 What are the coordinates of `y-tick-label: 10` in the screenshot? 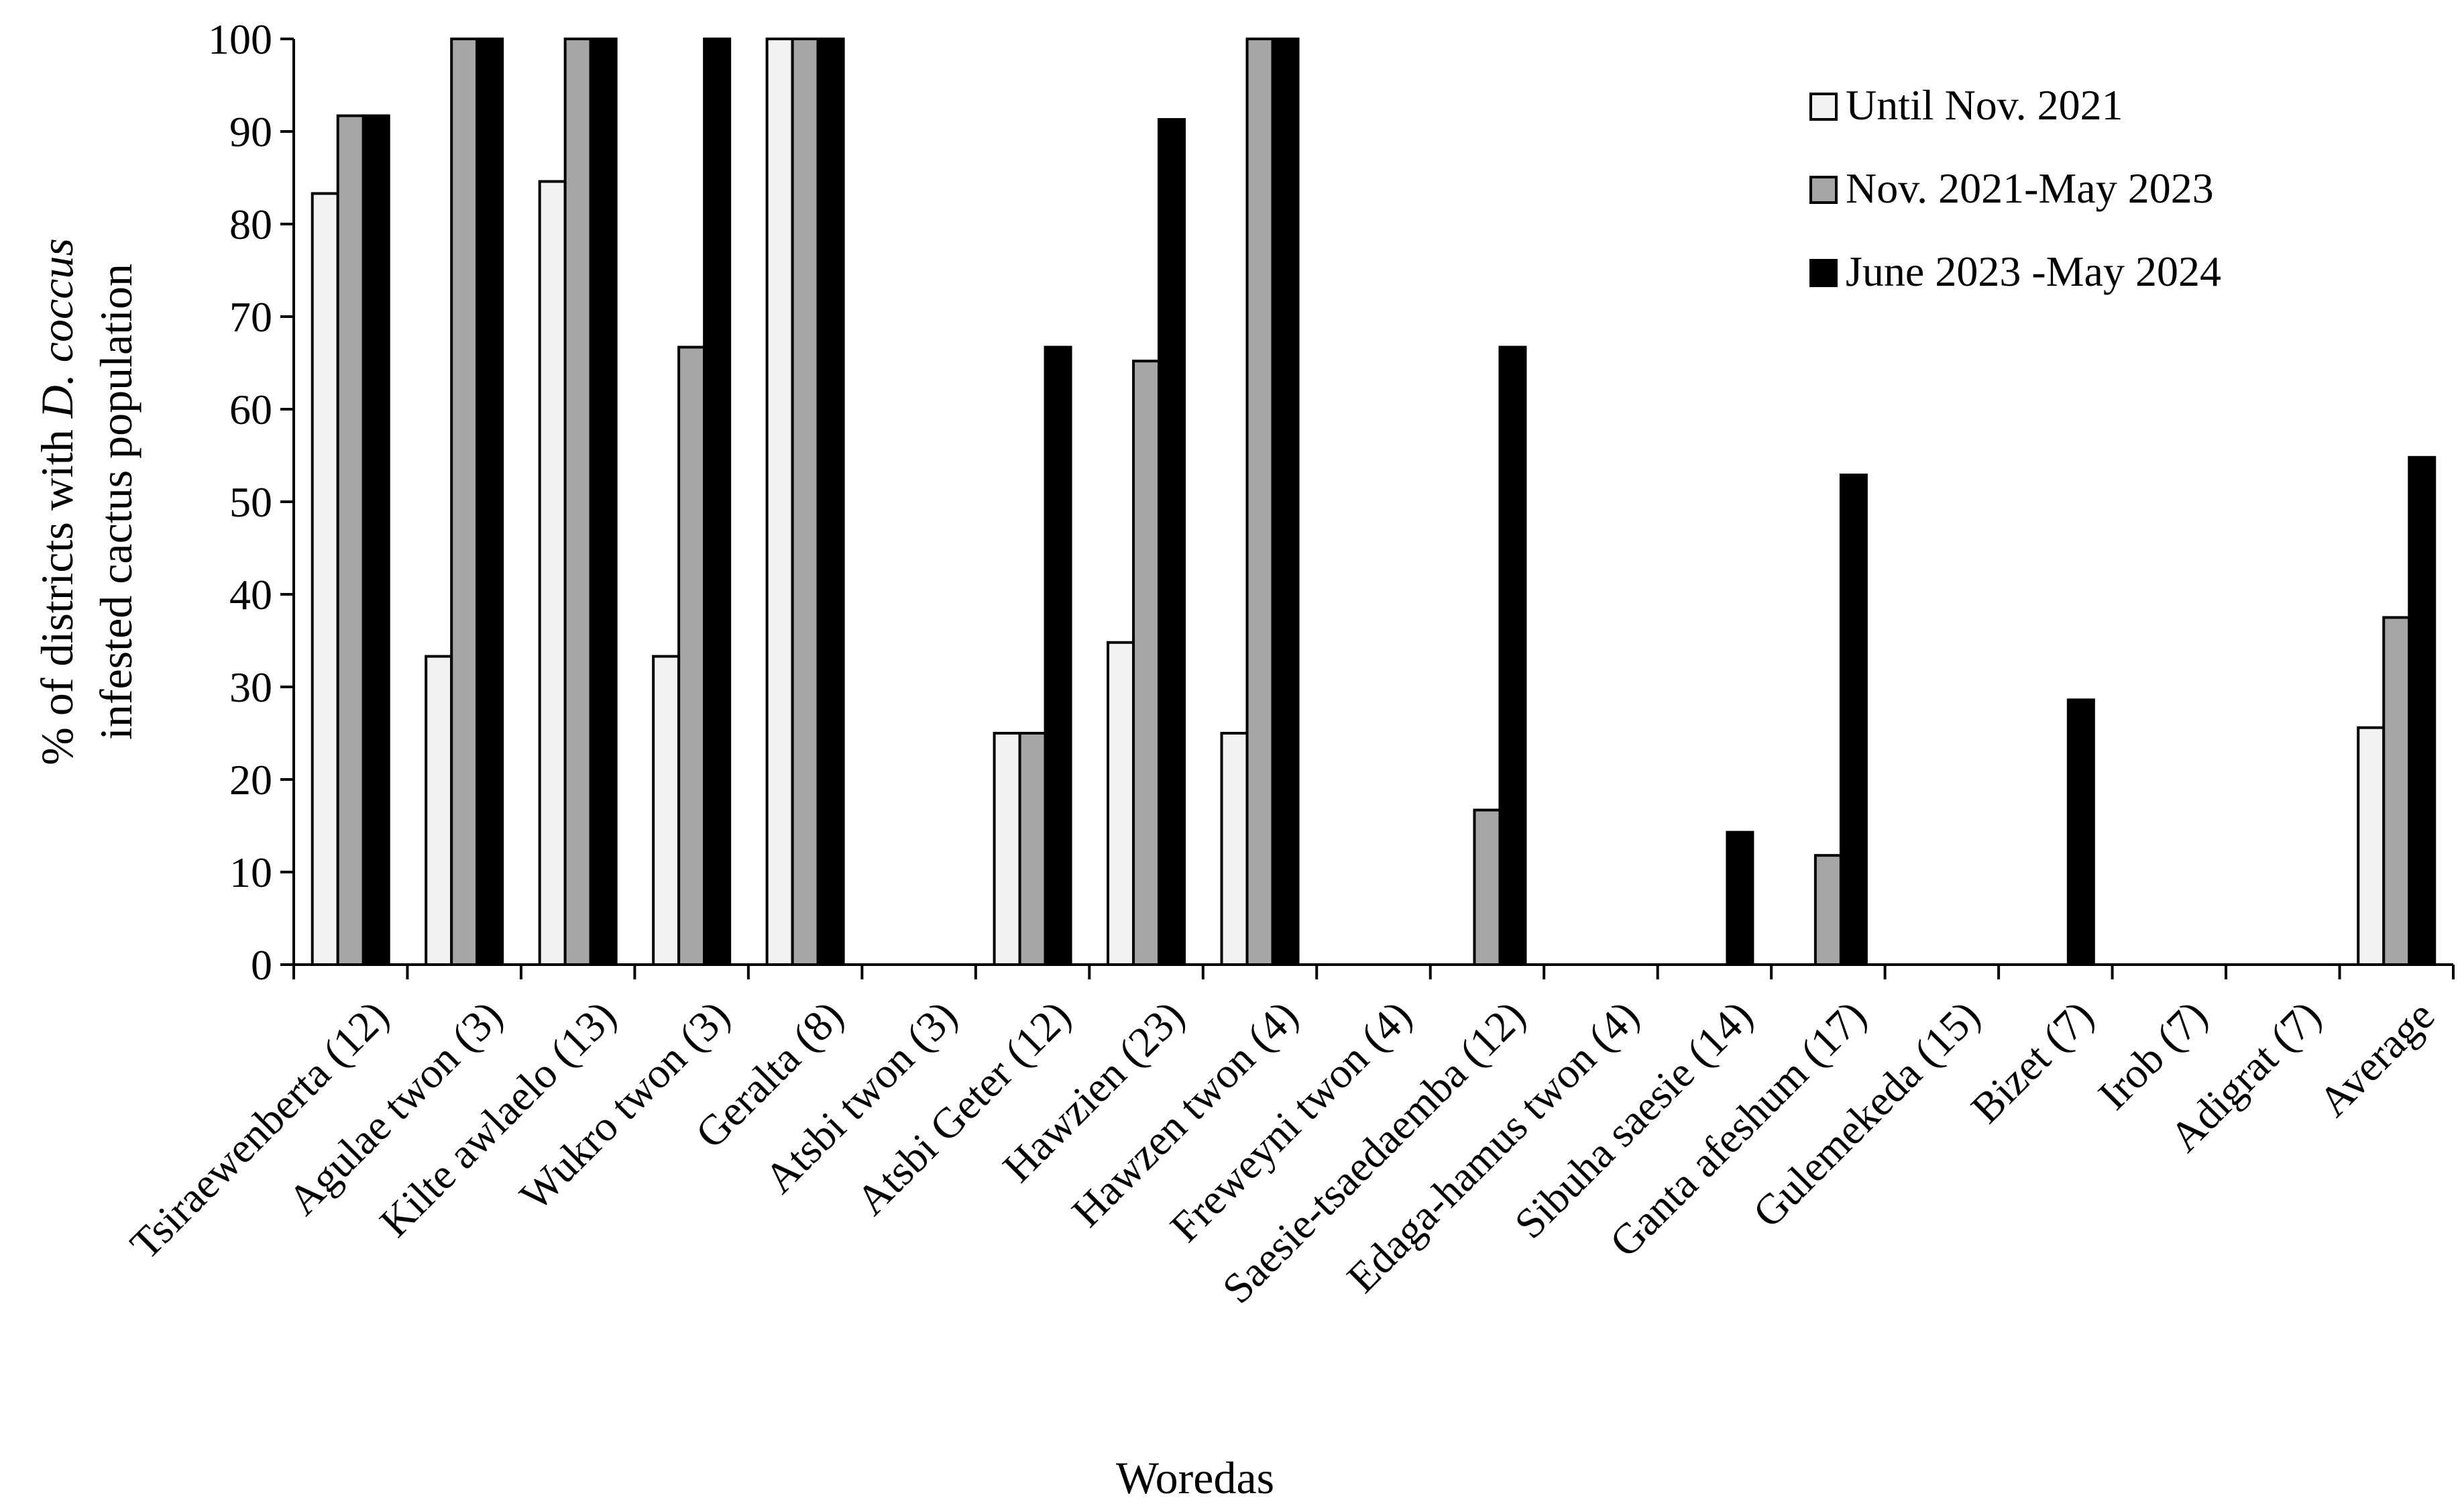 It's located at (250, 873).